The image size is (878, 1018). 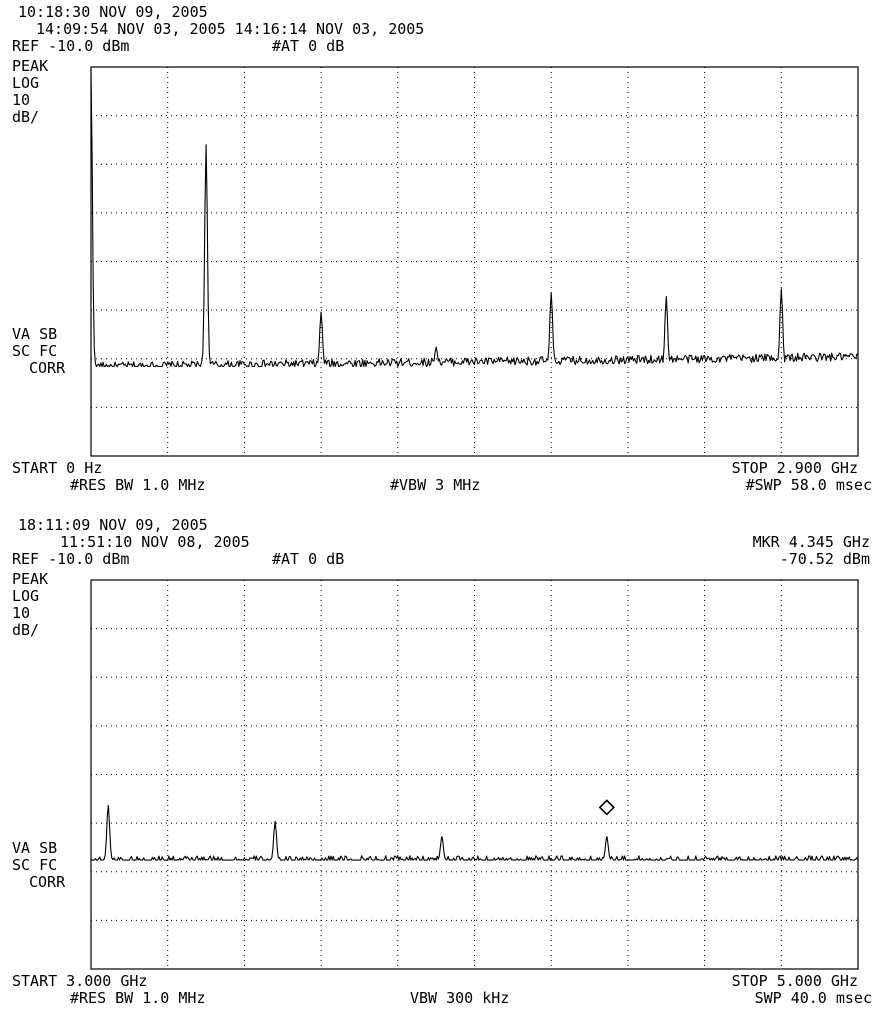 I want to click on capture-timestamp: 10:18:30 NOV 09, 2005, so click(x=113, y=12).